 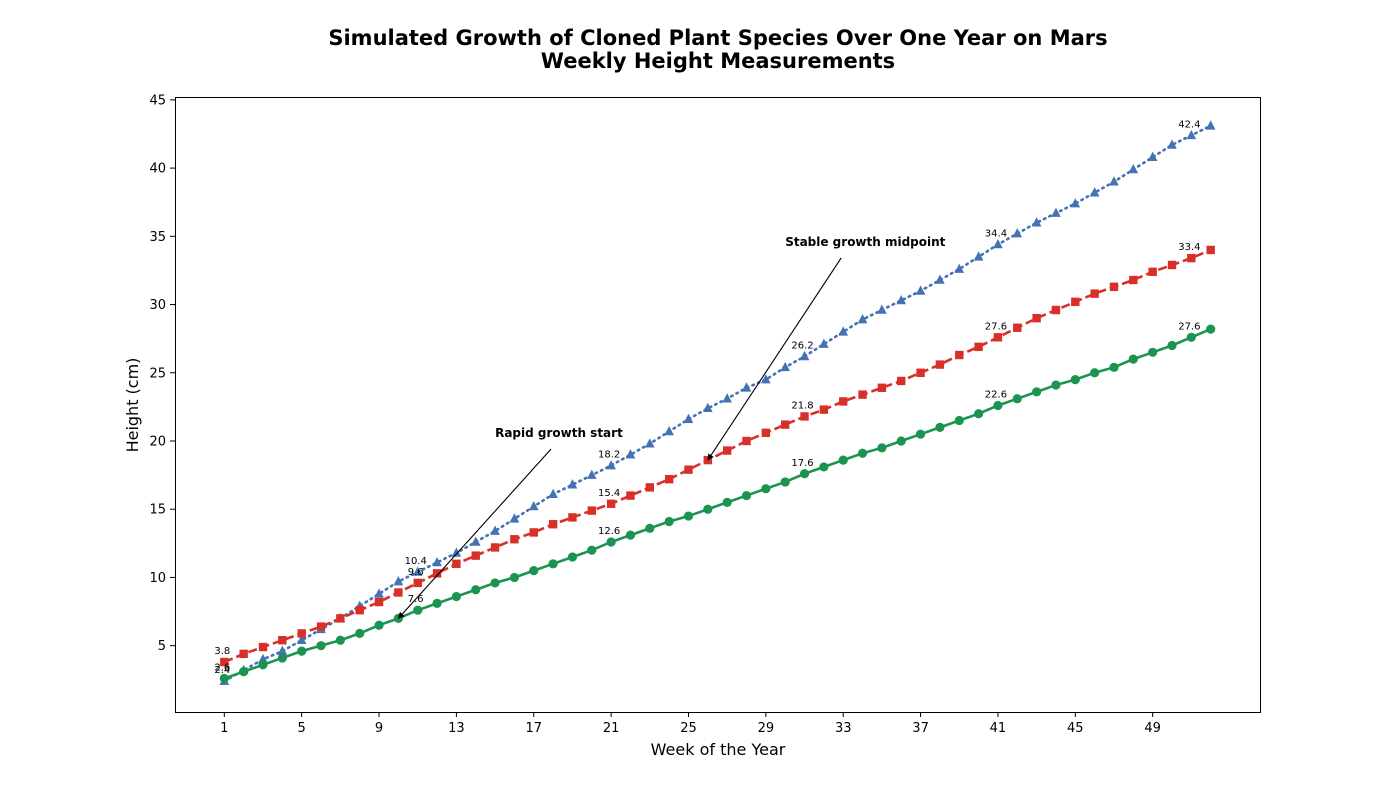 What do you see at coordinates (162, 373) in the screenshot?
I see `y-axis: 5 10 15 20 25 30 35 40 45` at bounding box center [162, 373].